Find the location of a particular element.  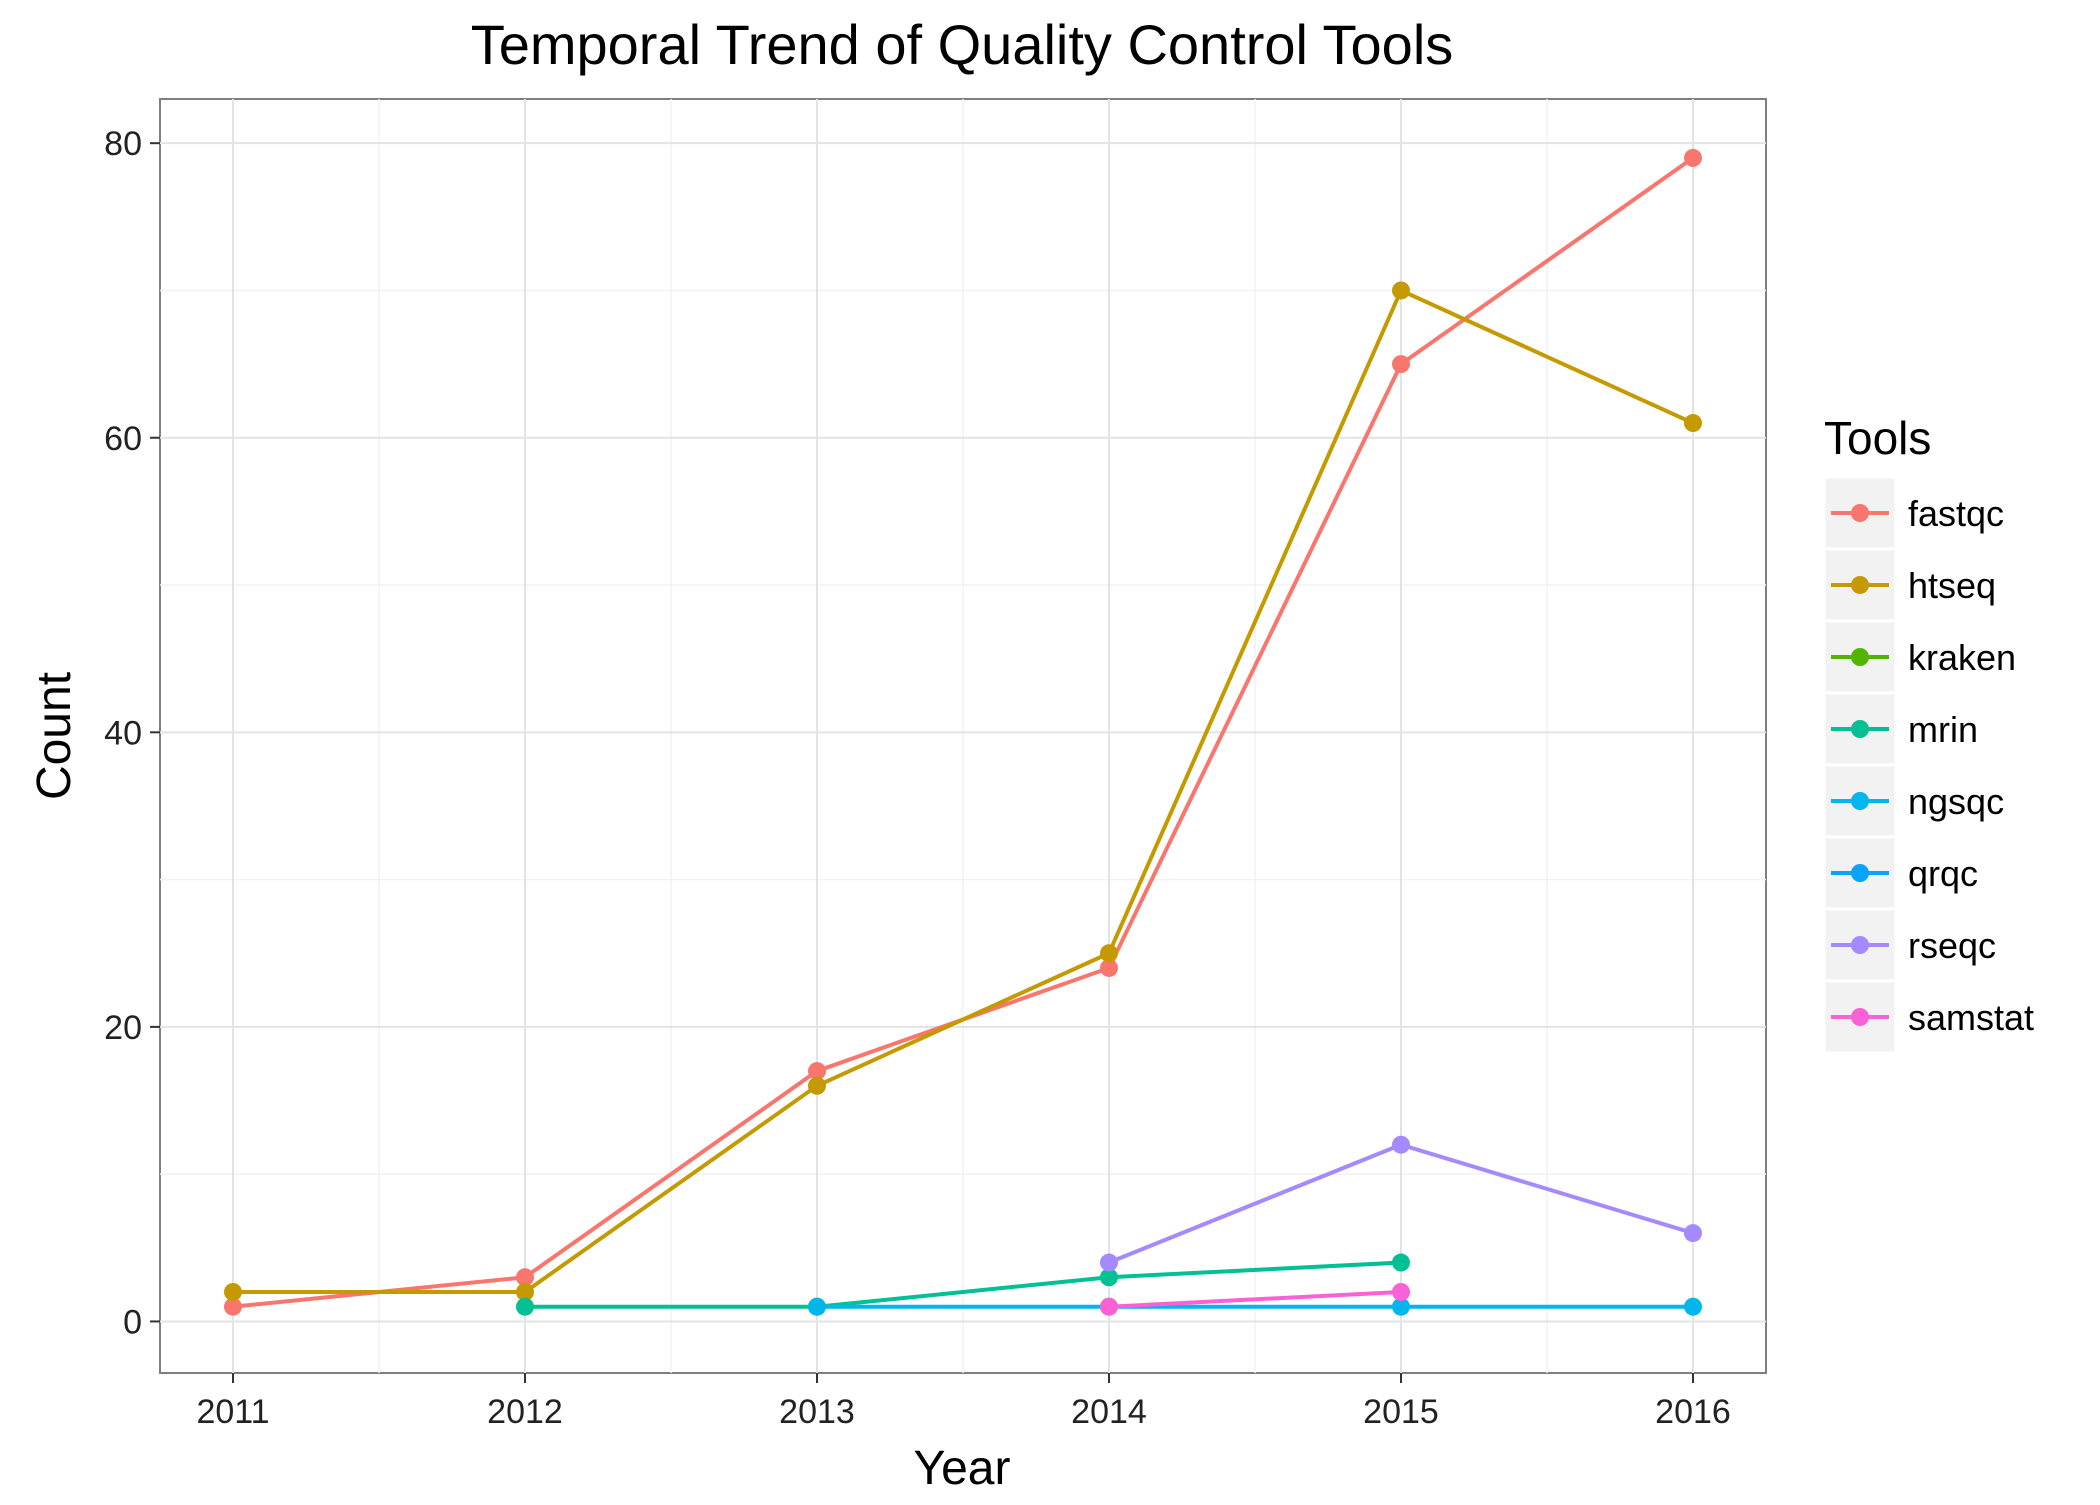

x-axis: 2011 2012 2013 2014 2015 2016 is located at coordinates (963, 1402).